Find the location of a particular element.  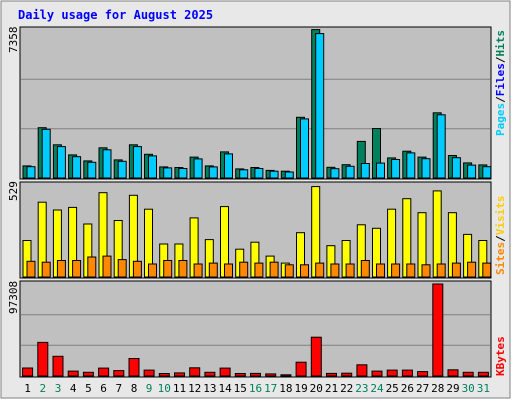

x-tick-label: 6 is located at coordinates (103, 388).